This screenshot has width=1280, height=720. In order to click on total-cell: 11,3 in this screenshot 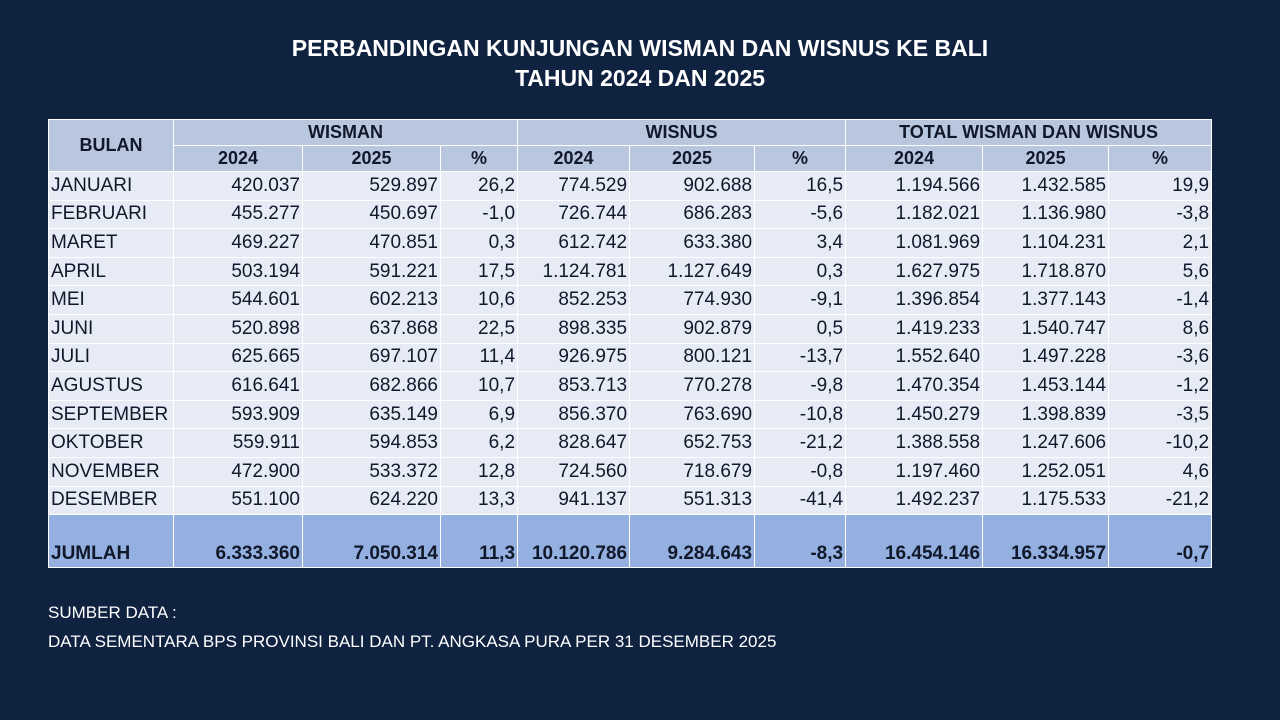, I will do `click(479, 541)`.